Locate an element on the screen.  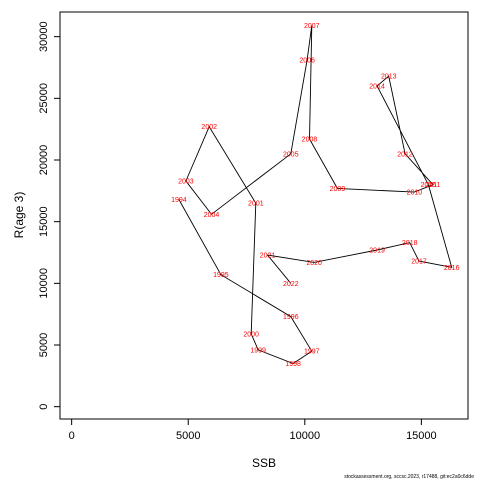
year-label: 2003 is located at coordinates (186, 181).